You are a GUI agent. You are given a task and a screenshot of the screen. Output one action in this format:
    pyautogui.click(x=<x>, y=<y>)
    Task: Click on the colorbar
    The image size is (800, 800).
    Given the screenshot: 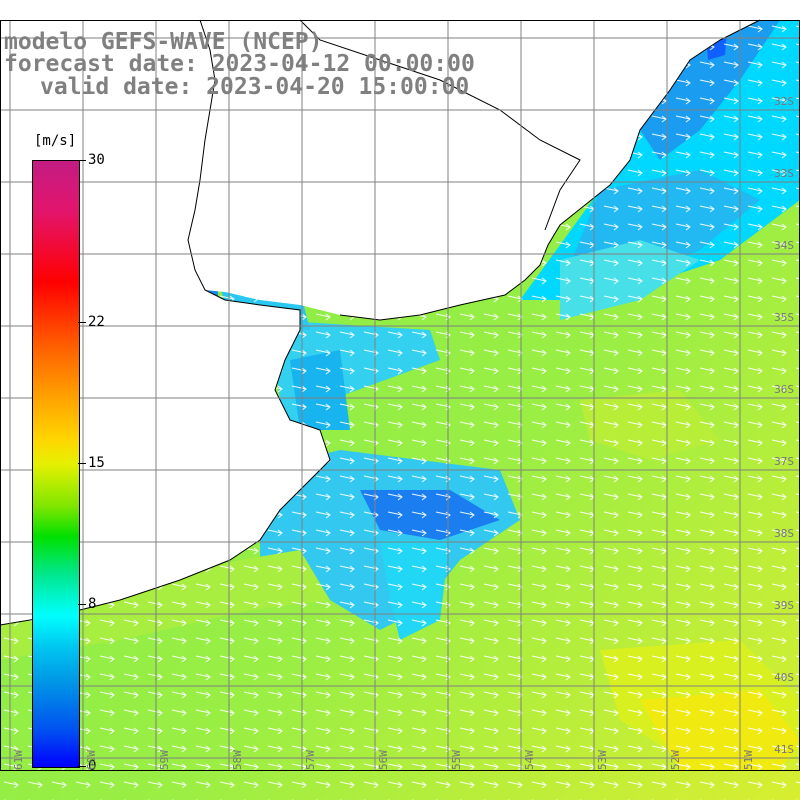 What is the action you would take?
    pyautogui.click(x=56, y=464)
    